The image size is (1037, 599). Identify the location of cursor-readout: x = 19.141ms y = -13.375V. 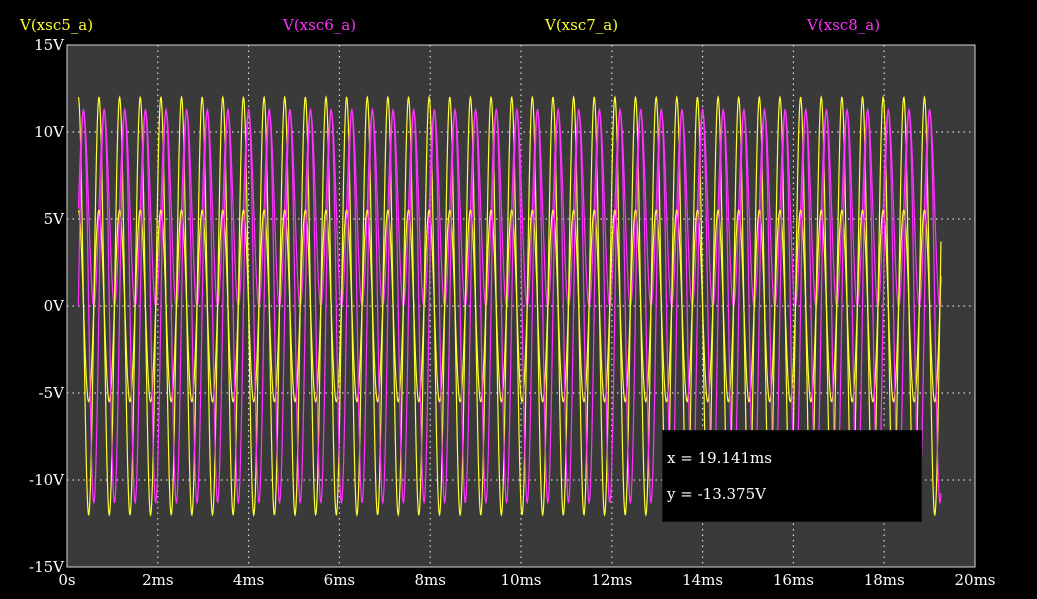
(792, 476).